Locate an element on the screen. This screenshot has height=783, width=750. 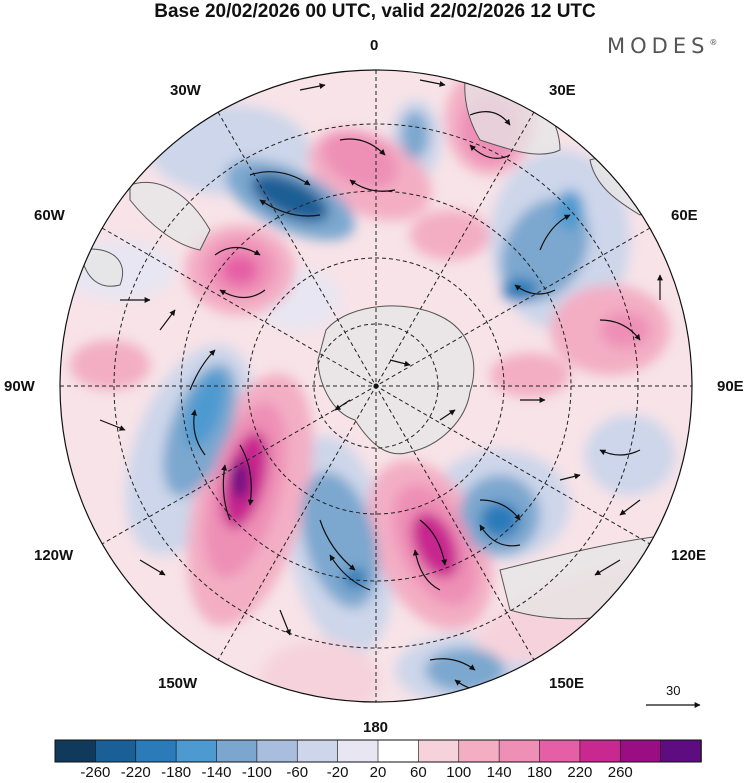
lon-label-0: 0 is located at coordinates (374, 45).